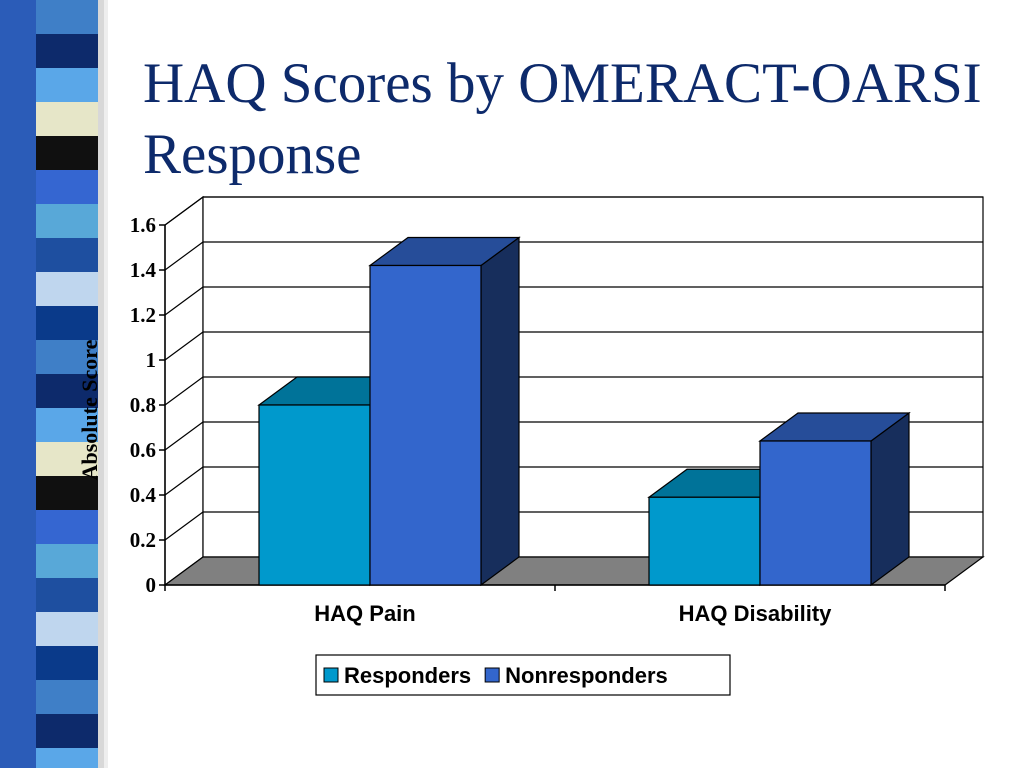  Describe the element at coordinates (562, 119) in the screenshot. I see `slide-title: HAQ Scores by OMERACT-OARSI Response` at that location.